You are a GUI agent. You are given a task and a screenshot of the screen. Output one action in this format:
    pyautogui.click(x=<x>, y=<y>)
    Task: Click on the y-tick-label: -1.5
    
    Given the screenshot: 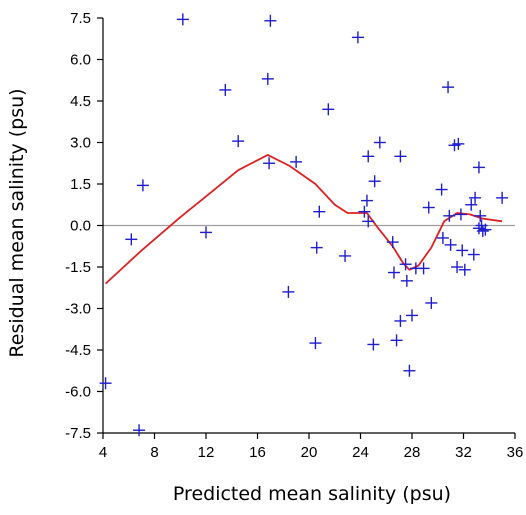 What is the action you would take?
    pyautogui.click(x=78, y=267)
    